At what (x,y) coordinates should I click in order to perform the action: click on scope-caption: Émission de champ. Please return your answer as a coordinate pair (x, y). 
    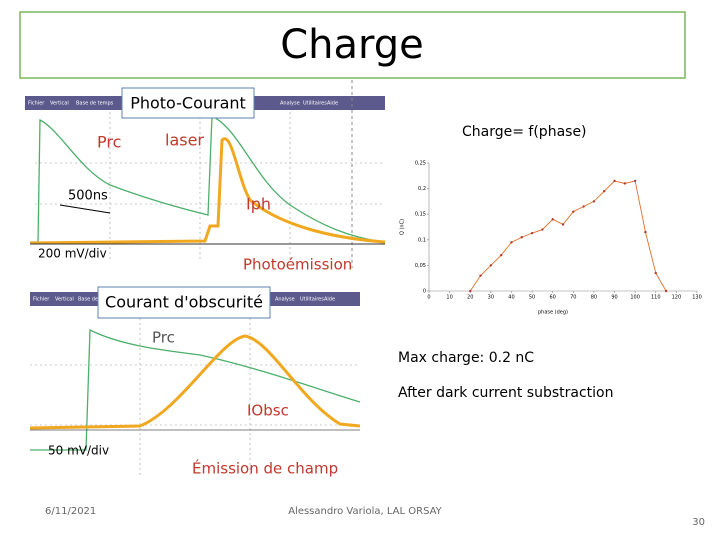
    Looking at the image, I should click on (265, 468).